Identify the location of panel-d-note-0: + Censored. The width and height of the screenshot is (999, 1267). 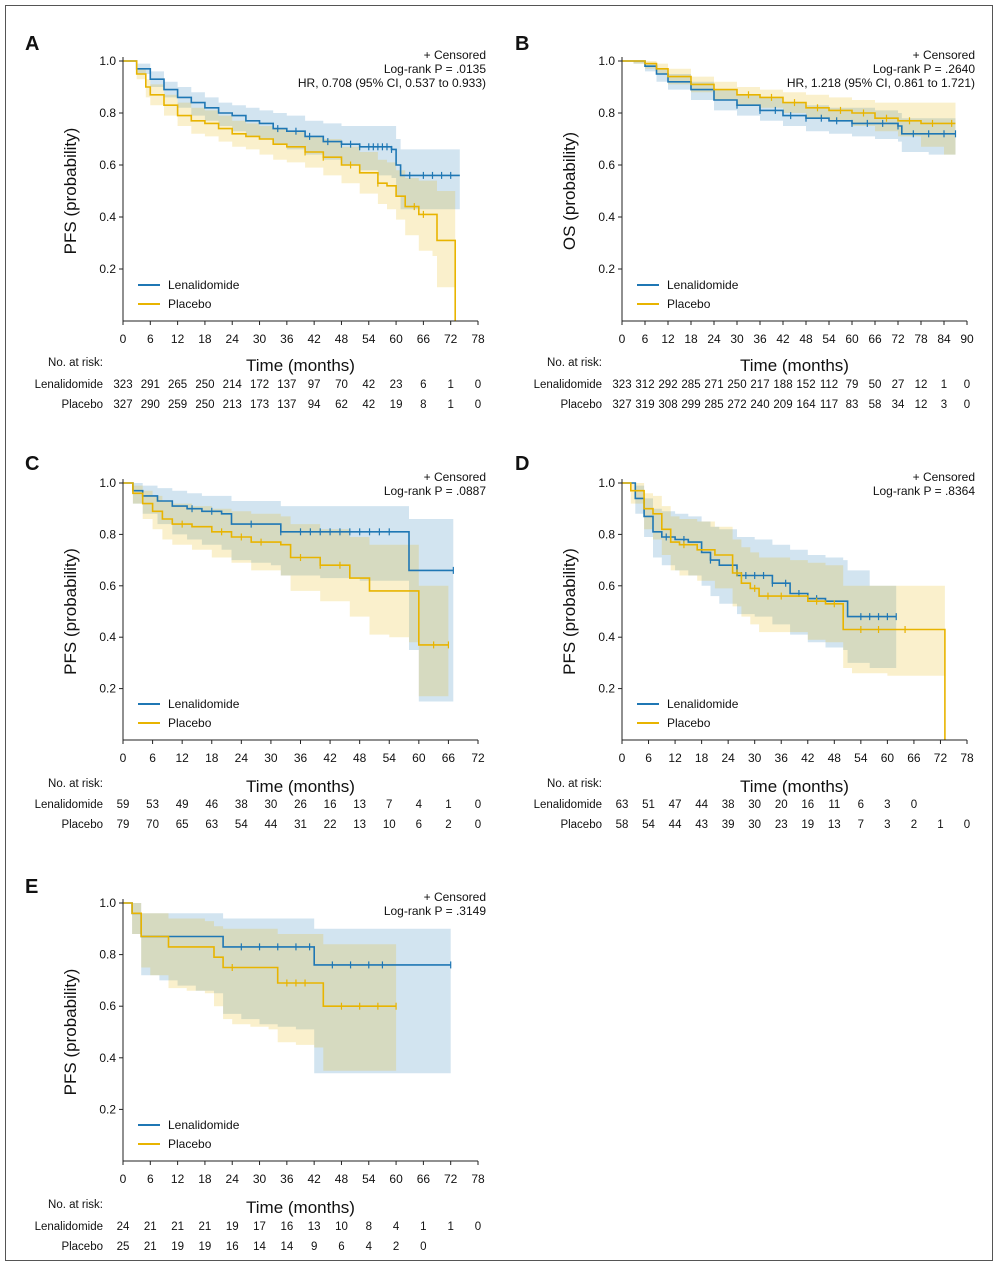
(944, 477).